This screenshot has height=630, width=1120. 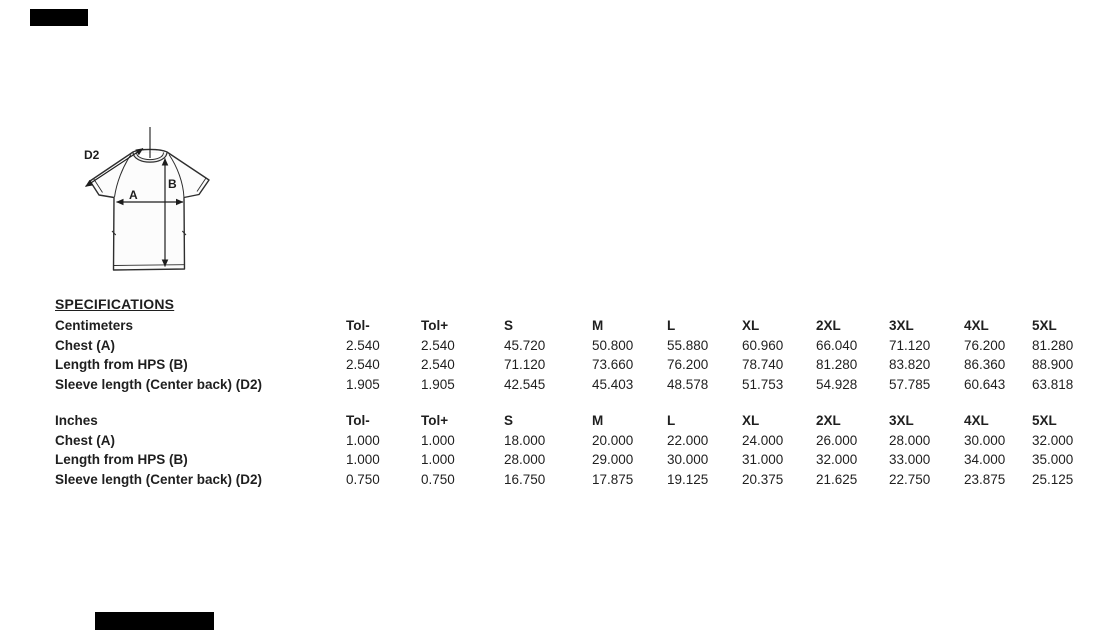 I want to click on value-cell: 66.040, so click(x=837, y=345).